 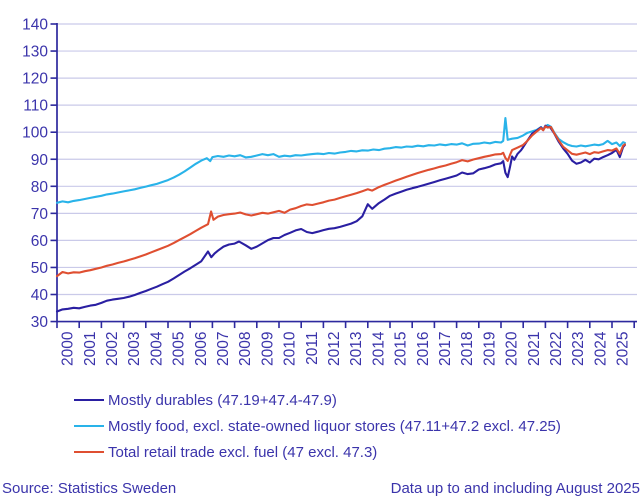 What do you see at coordinates (156, 348) in the screenshot?
I see `x-axis-label: 2004` at bounding box center [156, 348].